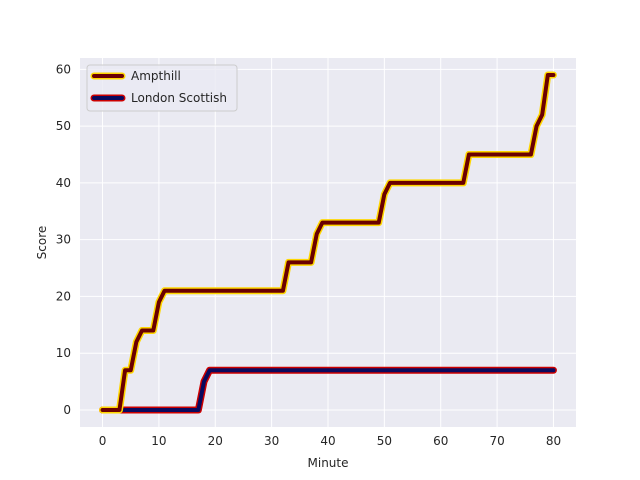 This screenshot has height=480, width=640. What do you see at coordinates (179, 98) in the screenshot?
I see `legend-label-london-scottish: London Scottish` at bounding box center [179, 98].